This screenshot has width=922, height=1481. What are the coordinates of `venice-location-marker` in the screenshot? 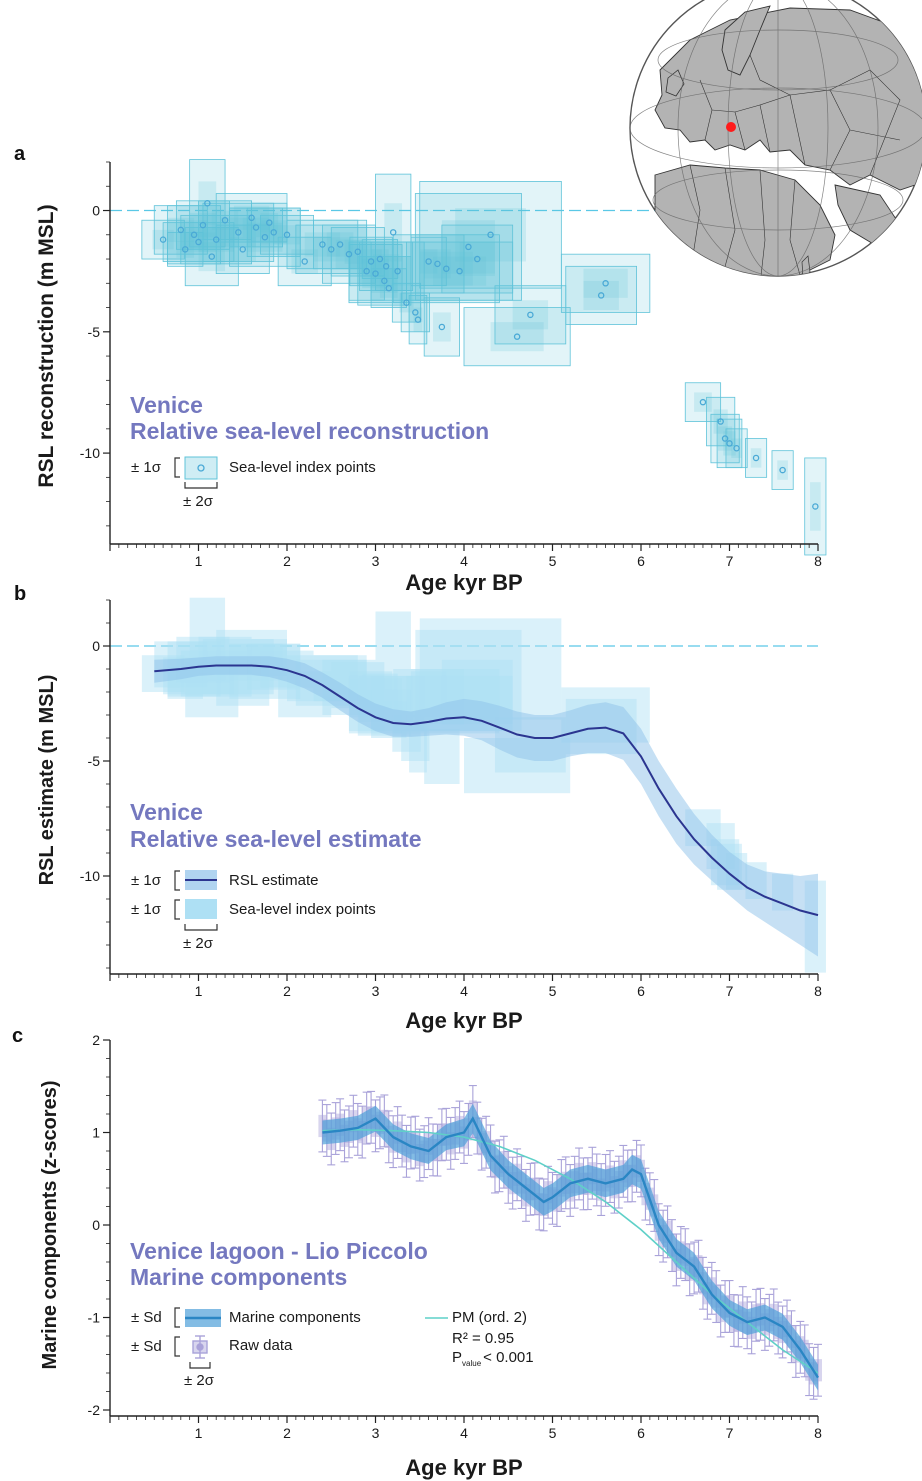 It's located at (731, 127).